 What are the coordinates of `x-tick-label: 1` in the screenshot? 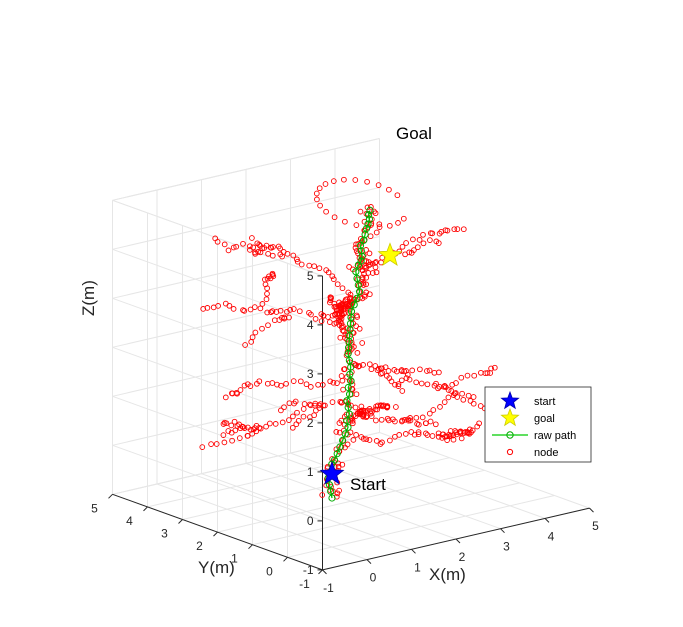 It's located at (417, 567).